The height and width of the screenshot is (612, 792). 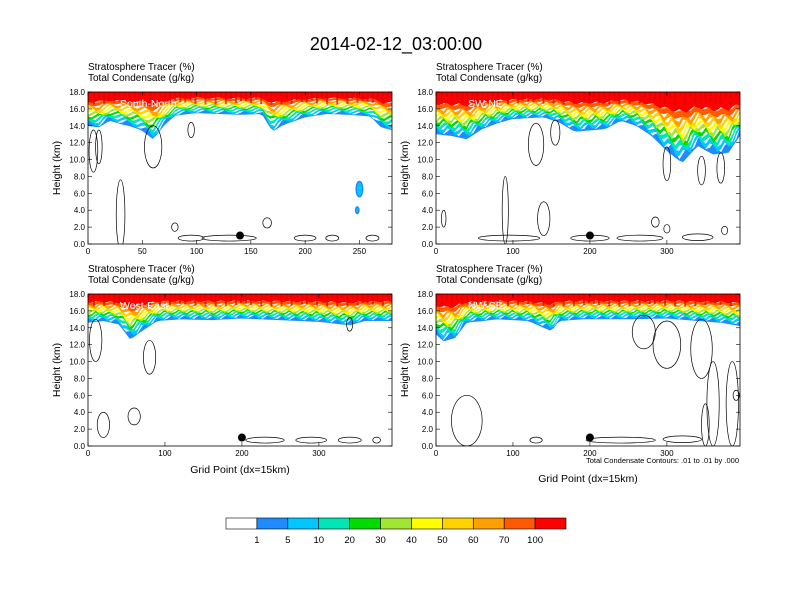 What do you see at coordinates (428, 176) in the screenshot?
I see `y-tick-label: 8.0` at bounding box center [428, 176].